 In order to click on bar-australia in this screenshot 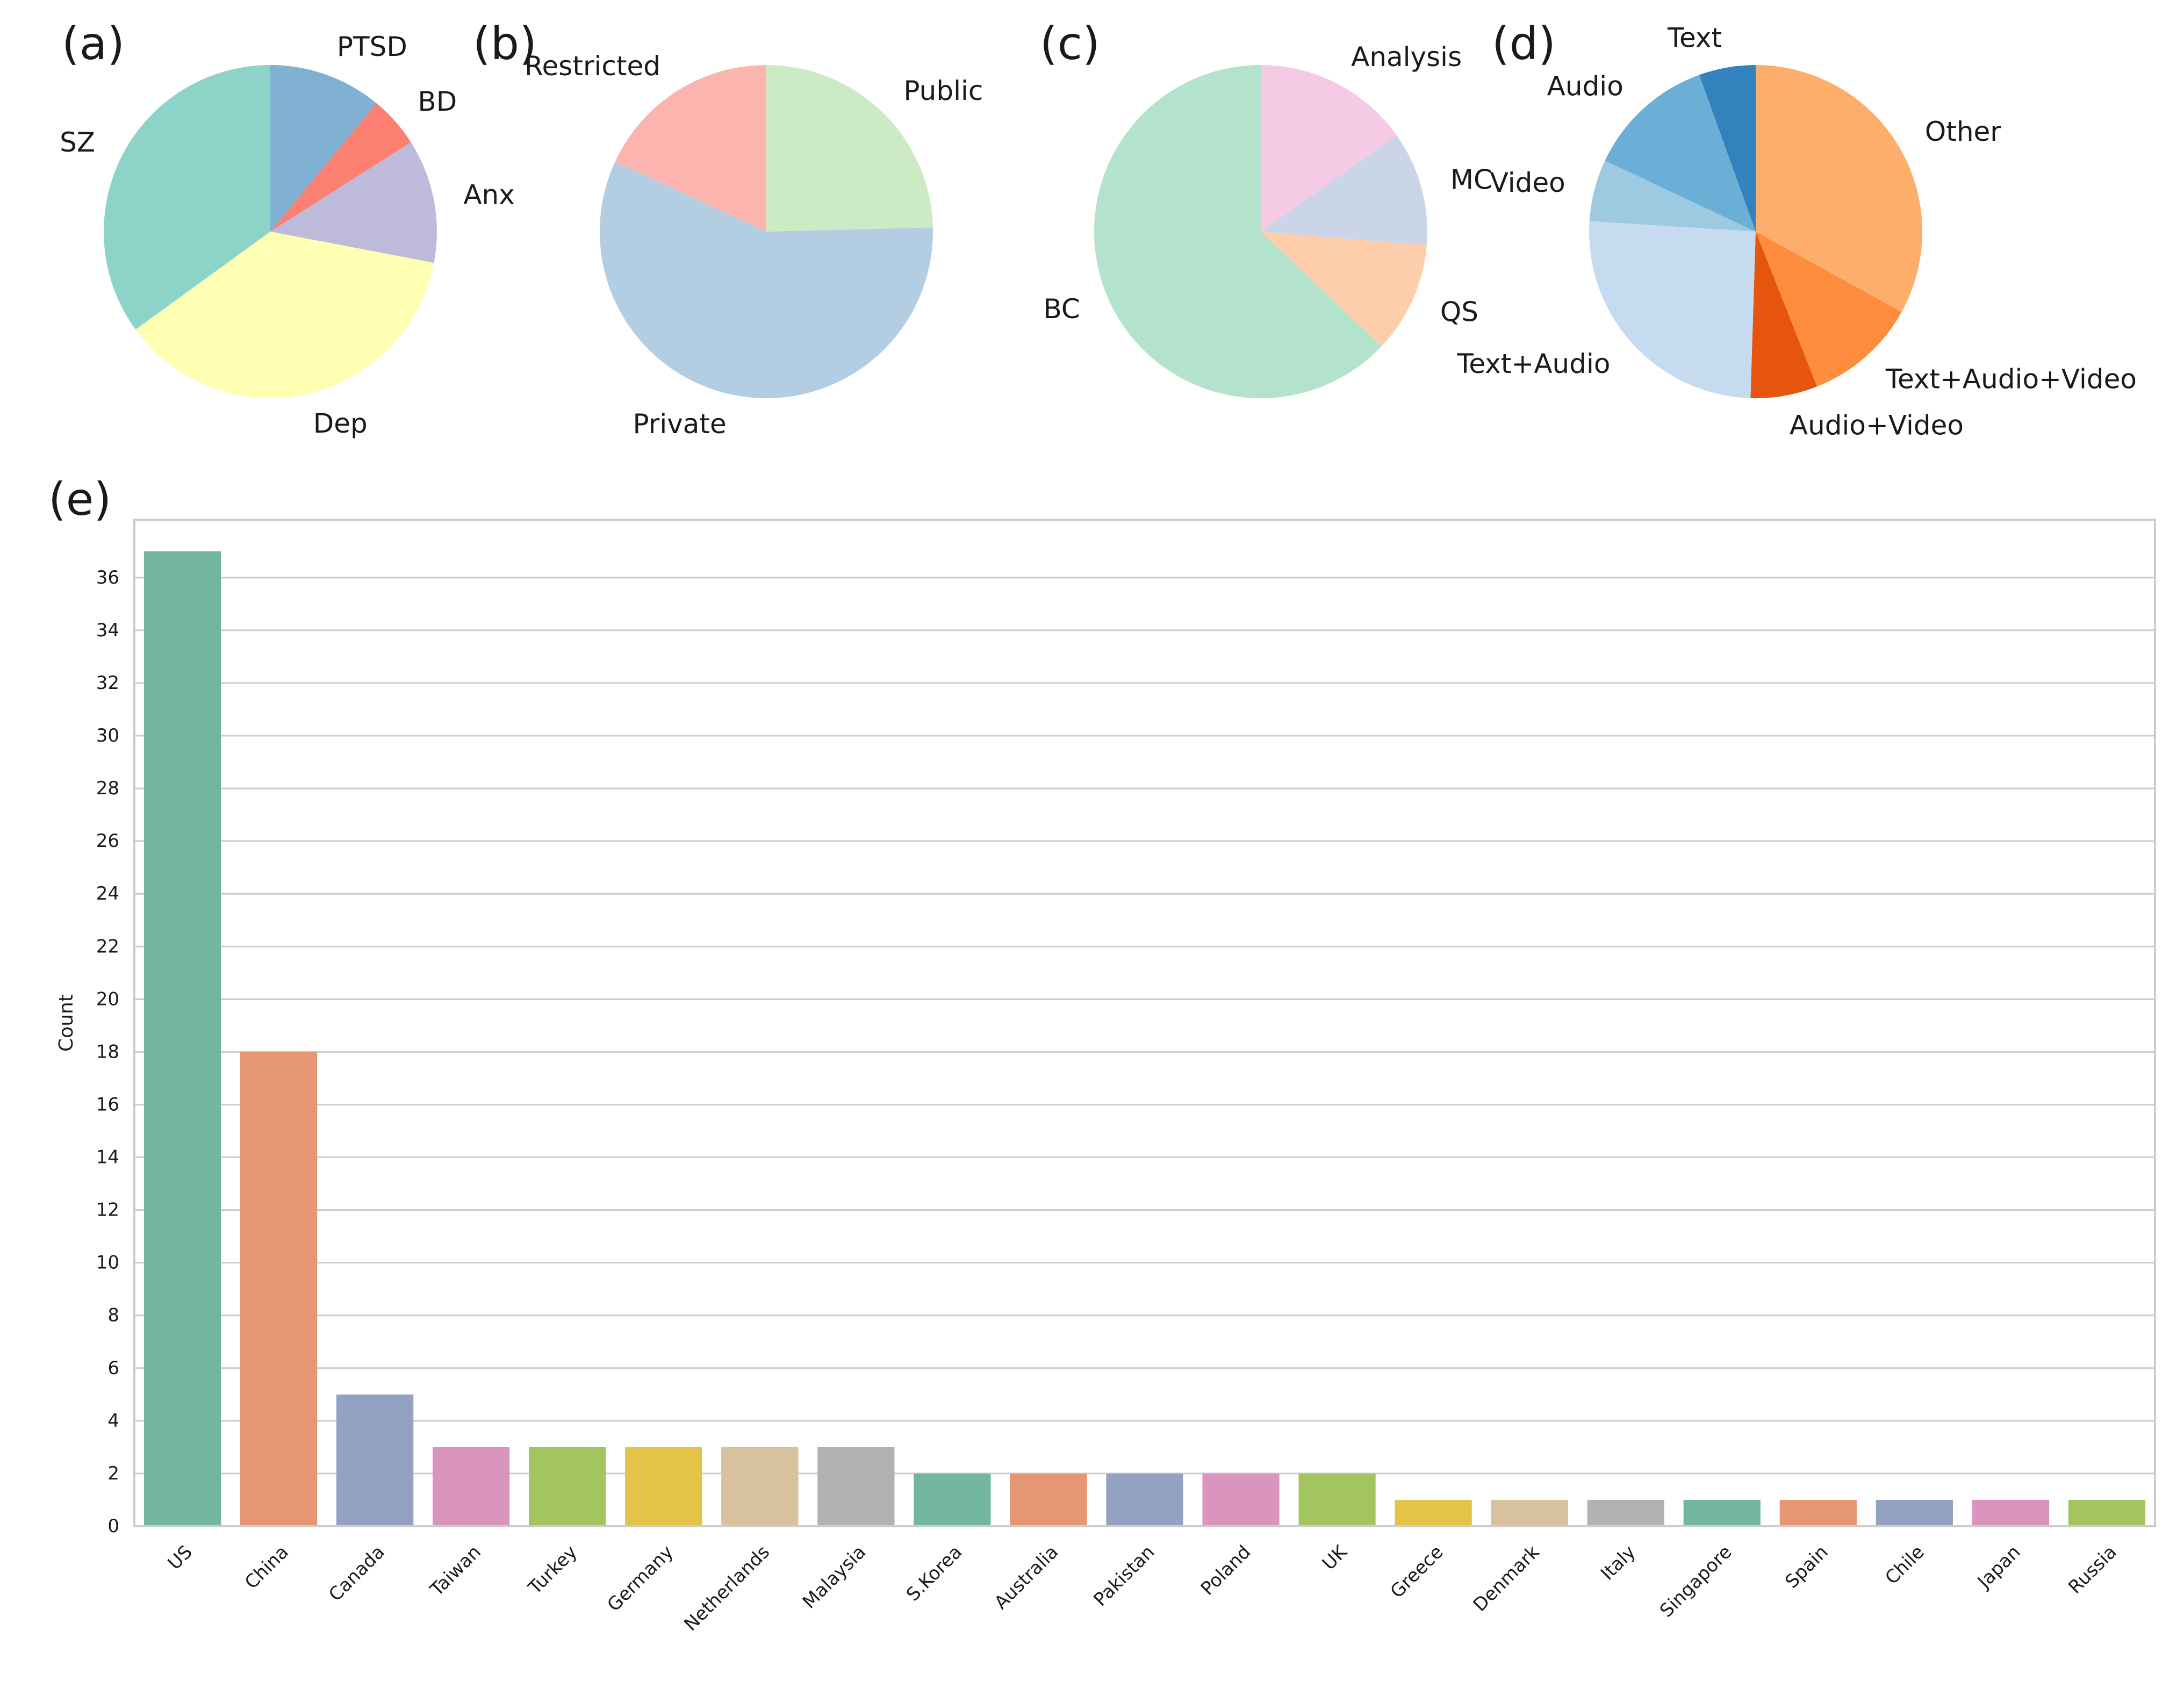, I will do `click(1049, 1499)`.